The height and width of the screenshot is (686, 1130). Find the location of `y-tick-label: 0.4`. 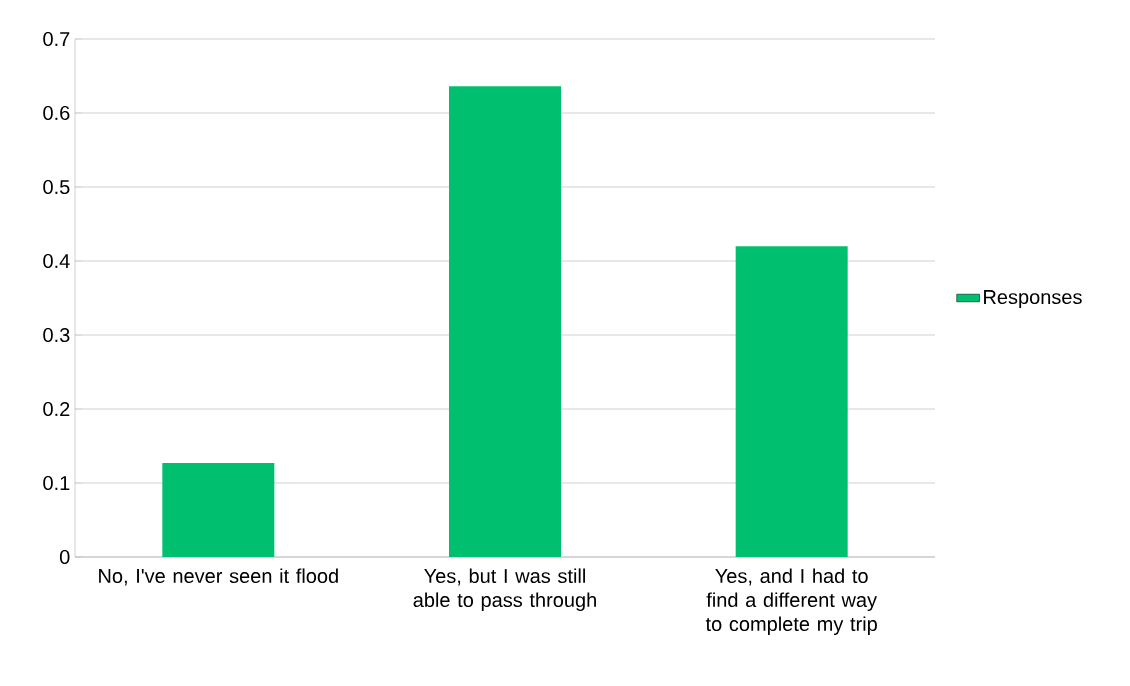

y-tick-label: 0.4 is located at coordinates (56, 261).